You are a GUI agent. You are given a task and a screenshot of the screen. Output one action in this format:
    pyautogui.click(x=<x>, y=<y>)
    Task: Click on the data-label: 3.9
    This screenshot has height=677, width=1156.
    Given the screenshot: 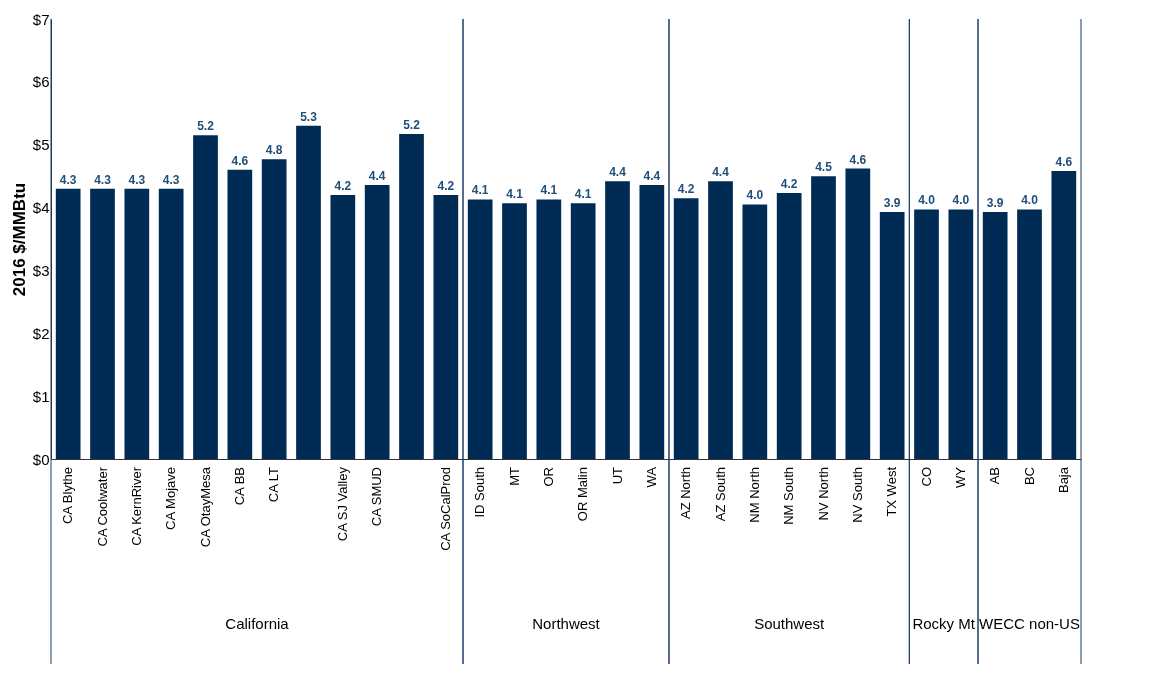 What is the action you would take?
    pyautogui.click(x=995, y=202)
    